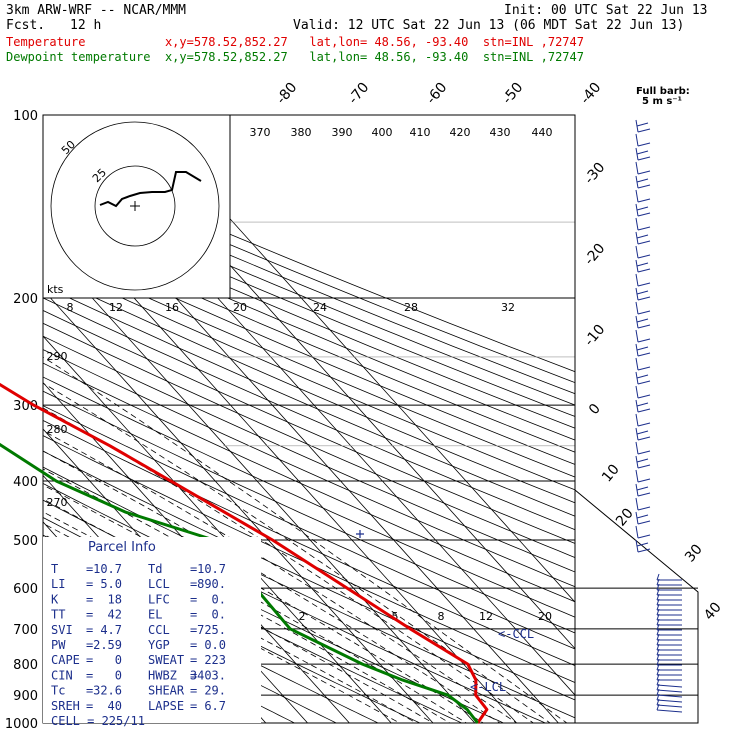  Describe the element at coordinates (122, 547) in the screenshot. I see `parcel-info-title: Parcel Info` at that location.